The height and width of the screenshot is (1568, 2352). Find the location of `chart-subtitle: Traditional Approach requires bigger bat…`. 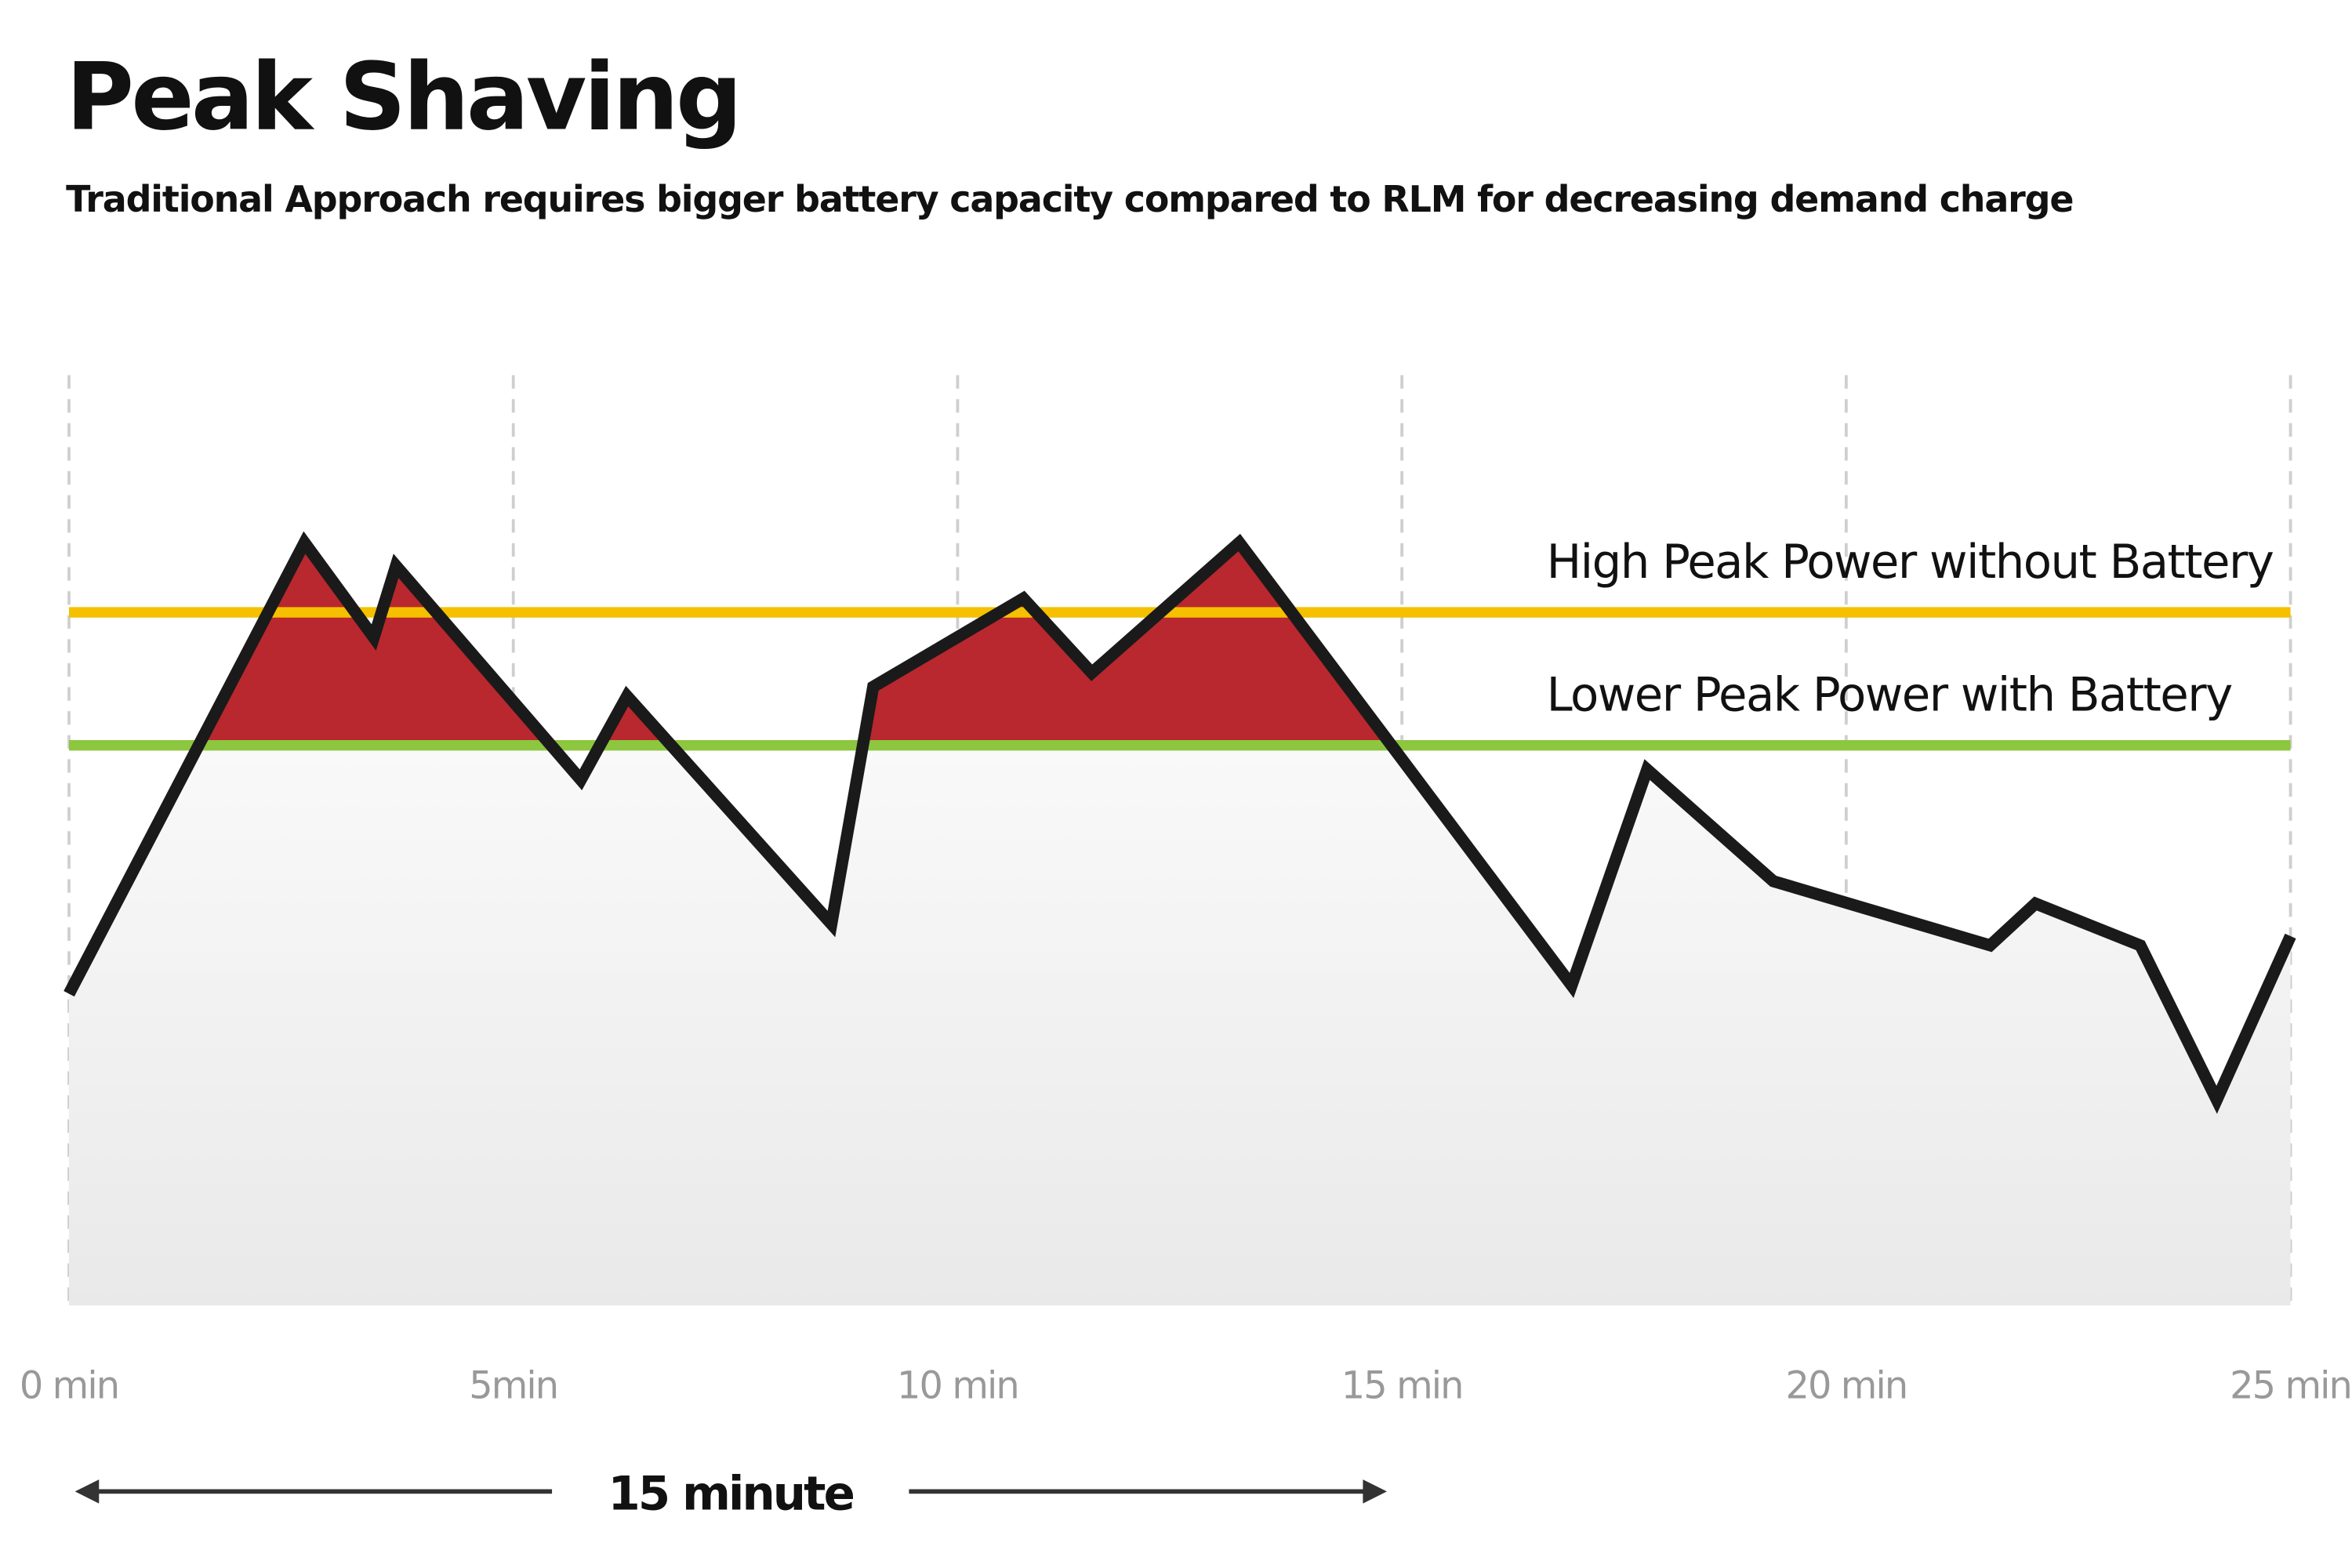

chart-subtitle: Traditional Approach requires bigger bat… is located at coordinates (1069, 199).